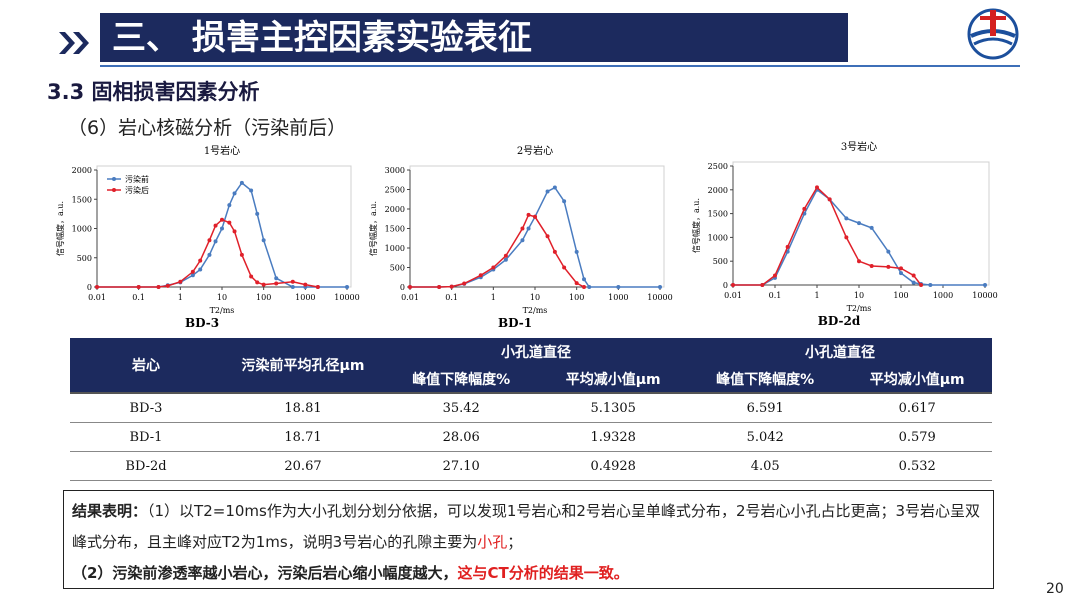 The width and height of the screenshot is (1080, 608). What do you see at coordinates (1055, 589) in the screenshot?
I see `page-number: 20` at bounding box center [1055, 589].